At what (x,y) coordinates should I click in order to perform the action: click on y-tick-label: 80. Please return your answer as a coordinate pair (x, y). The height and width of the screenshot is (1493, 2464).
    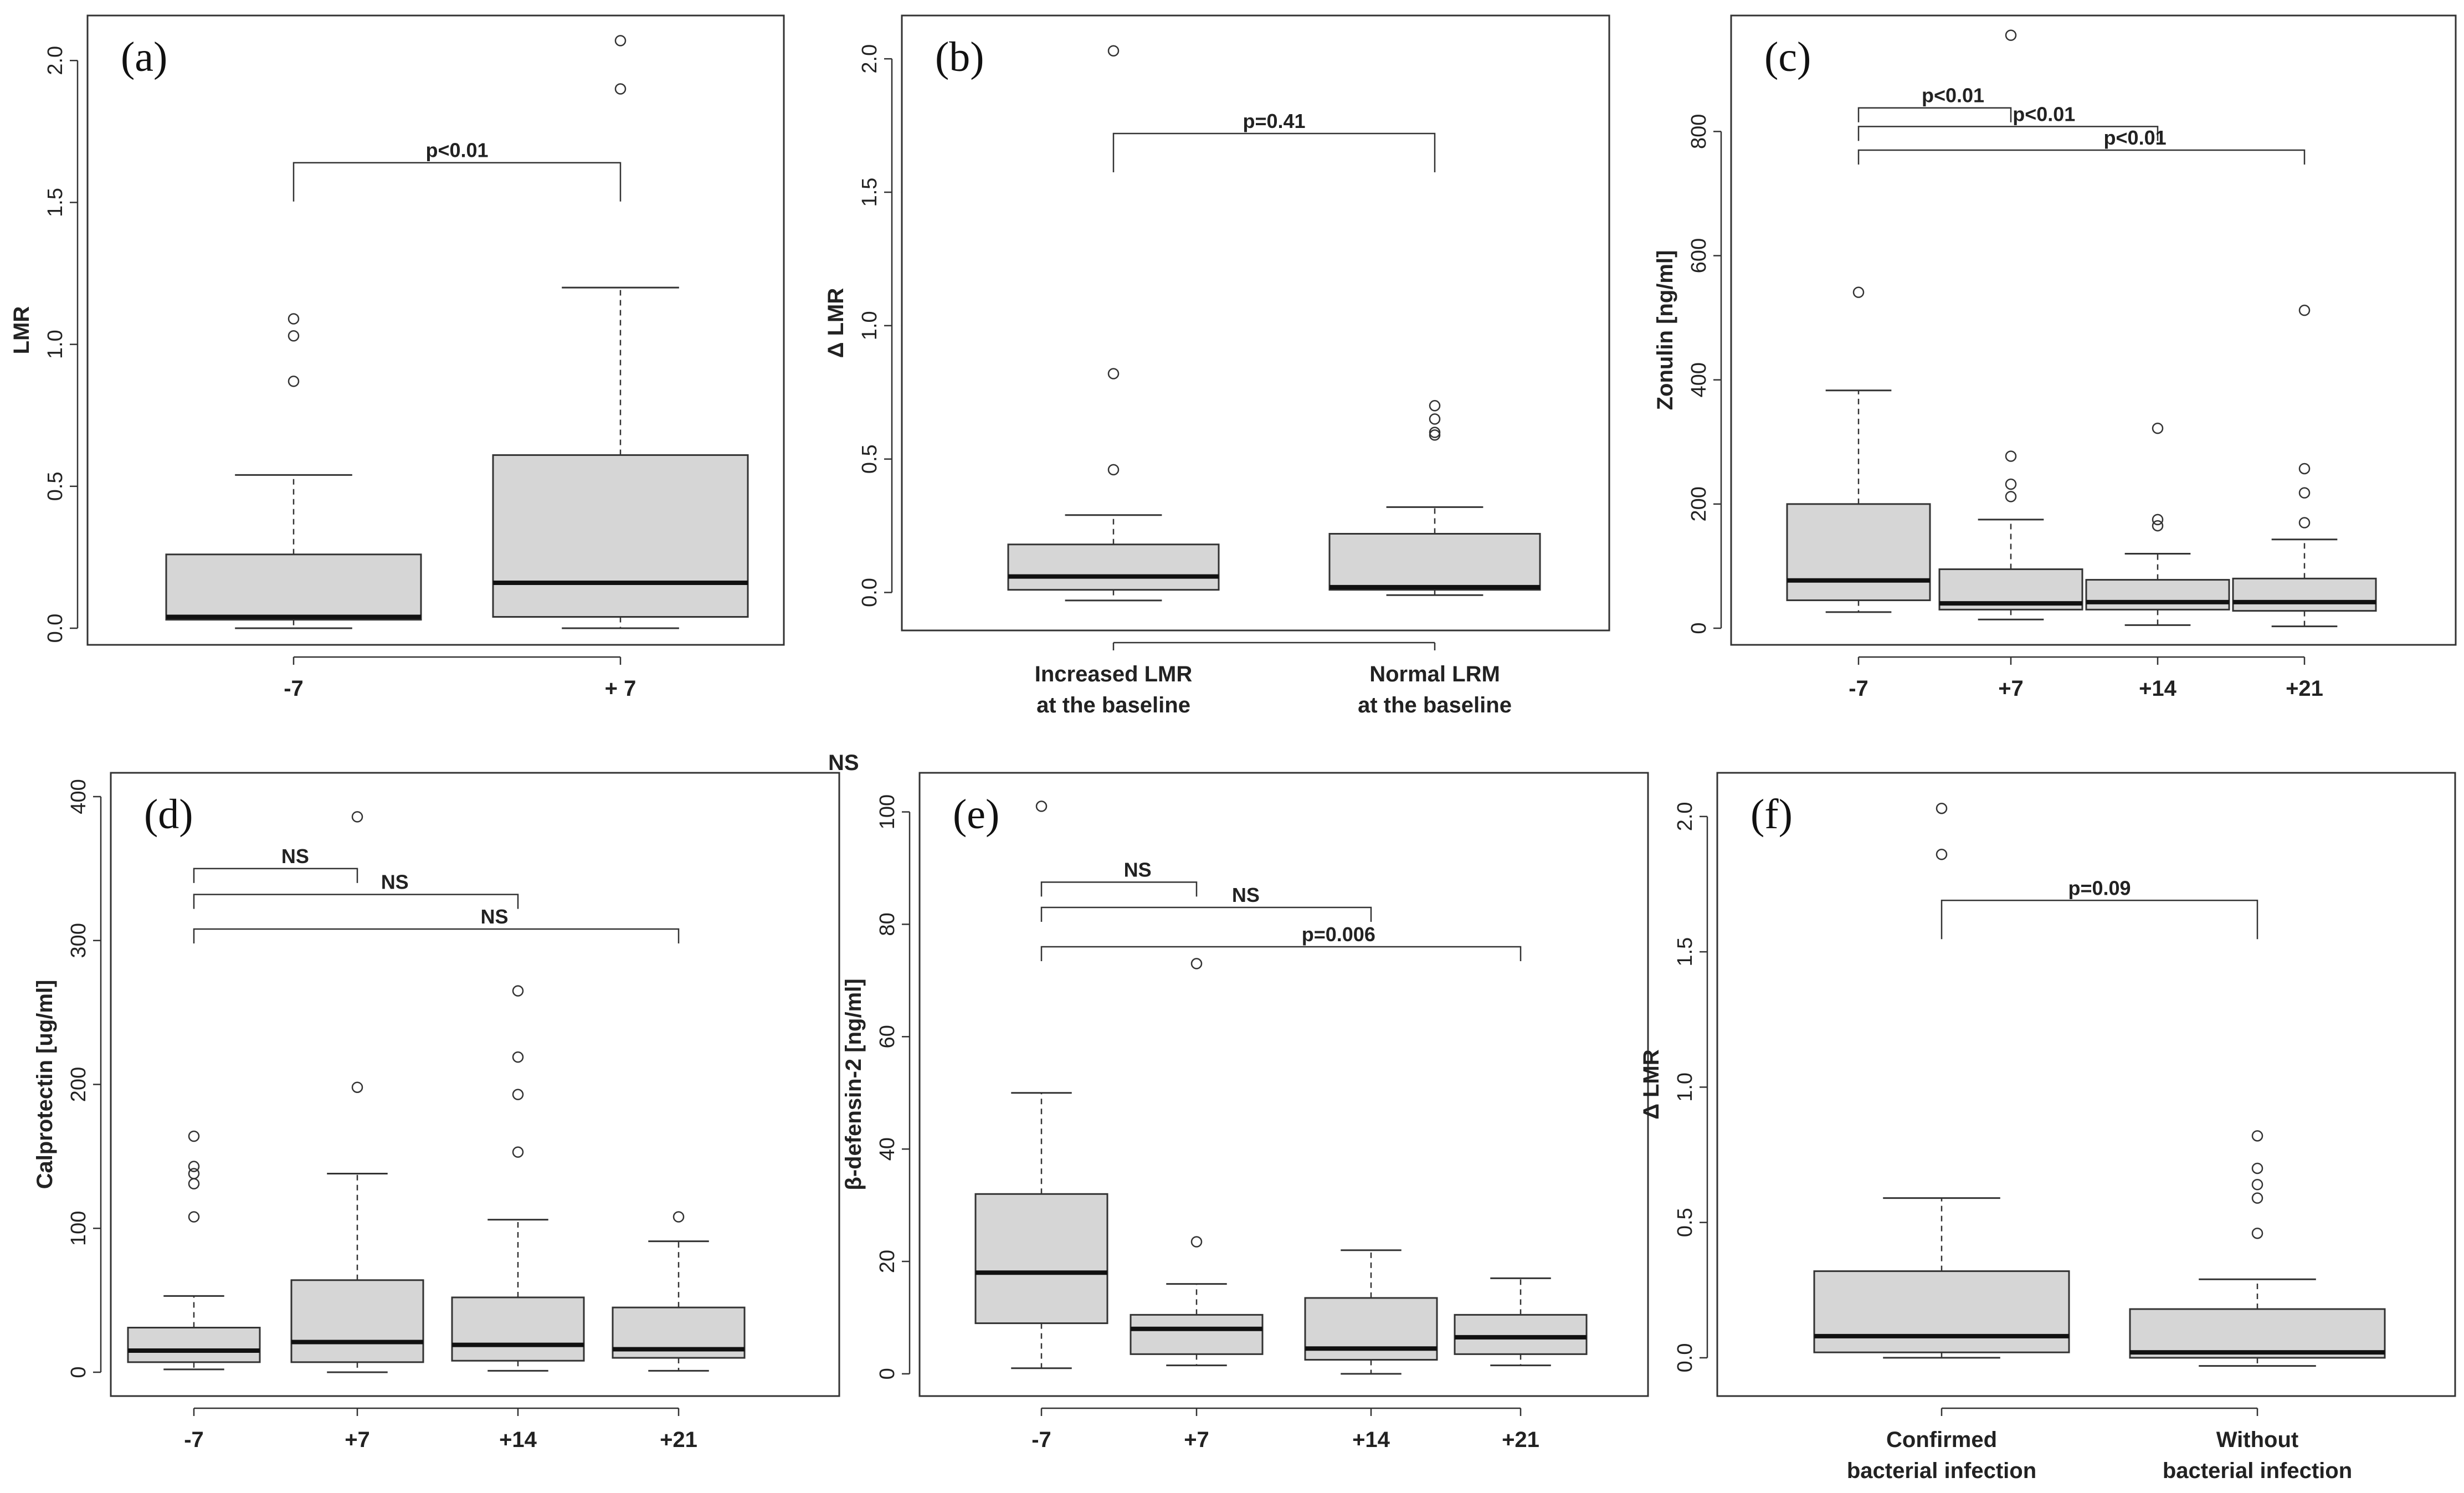
    Looking at the image, I should click on (887, 924).